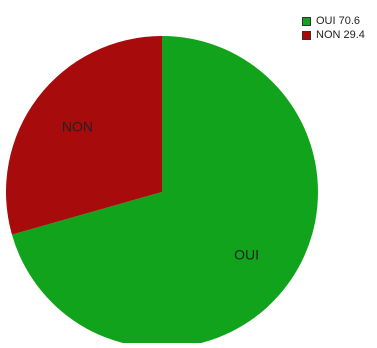  I want to click on pie-slice-label-non: NON, so click(77, 127).